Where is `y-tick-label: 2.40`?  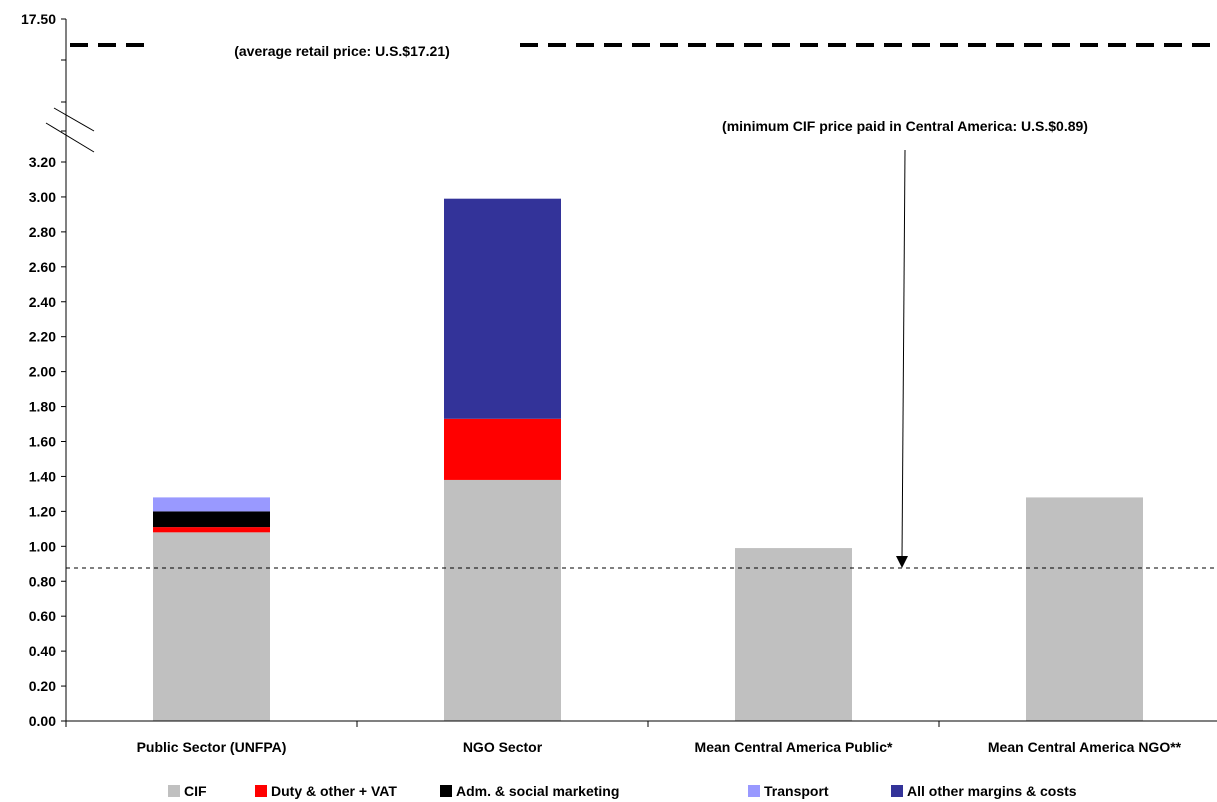
y-tick-label: 2.40 is located at coordinates (42, 302).